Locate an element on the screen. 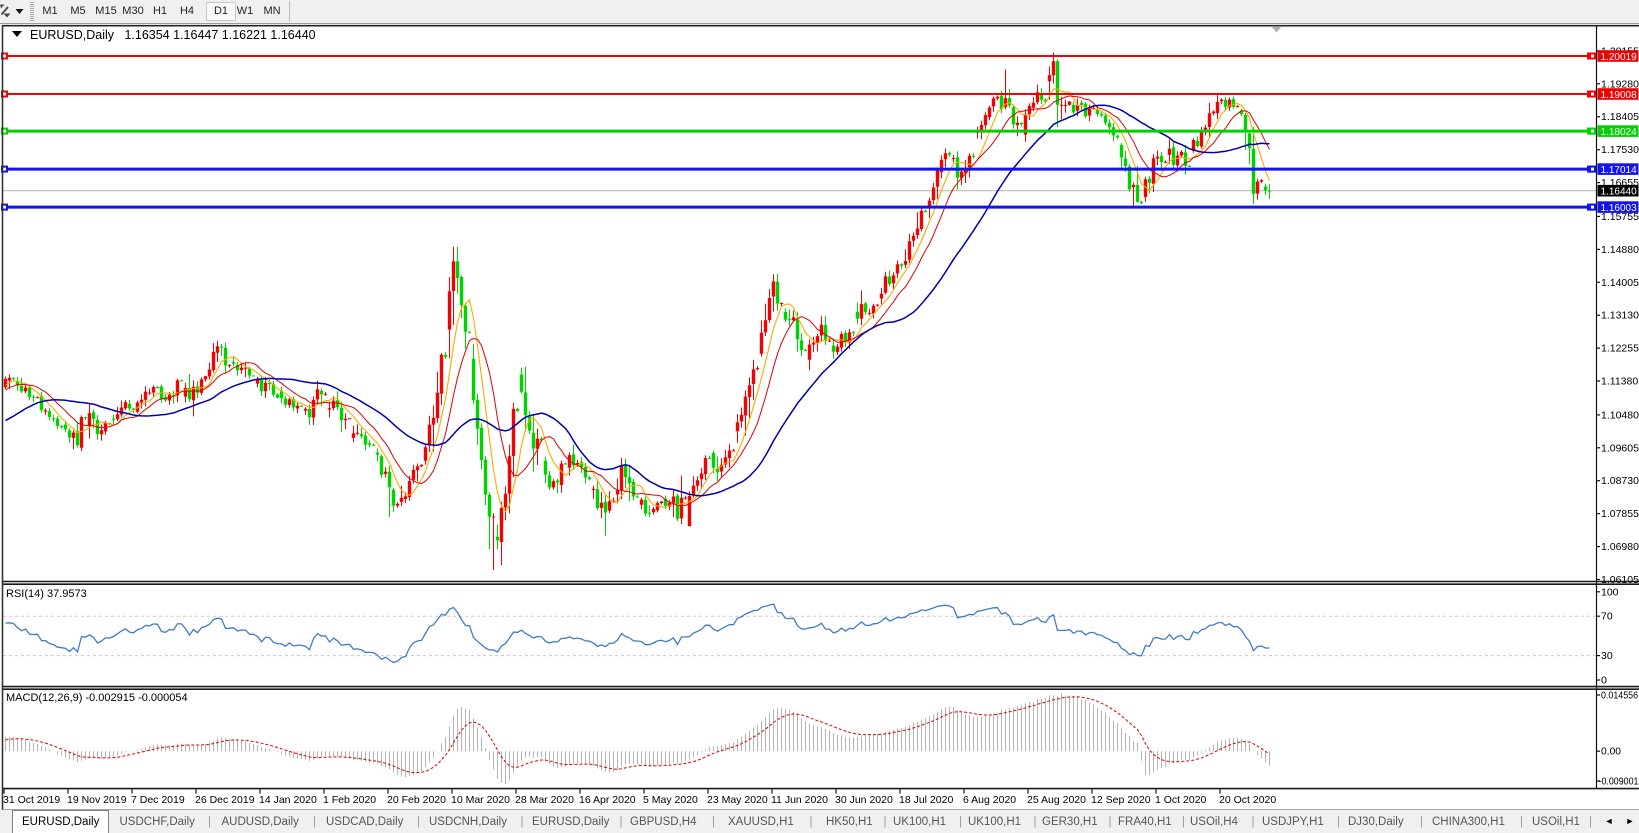 This screenshot has width=1639, height=833. svg-text: 7 Dec 2019 is located at coordinates (158, 800).